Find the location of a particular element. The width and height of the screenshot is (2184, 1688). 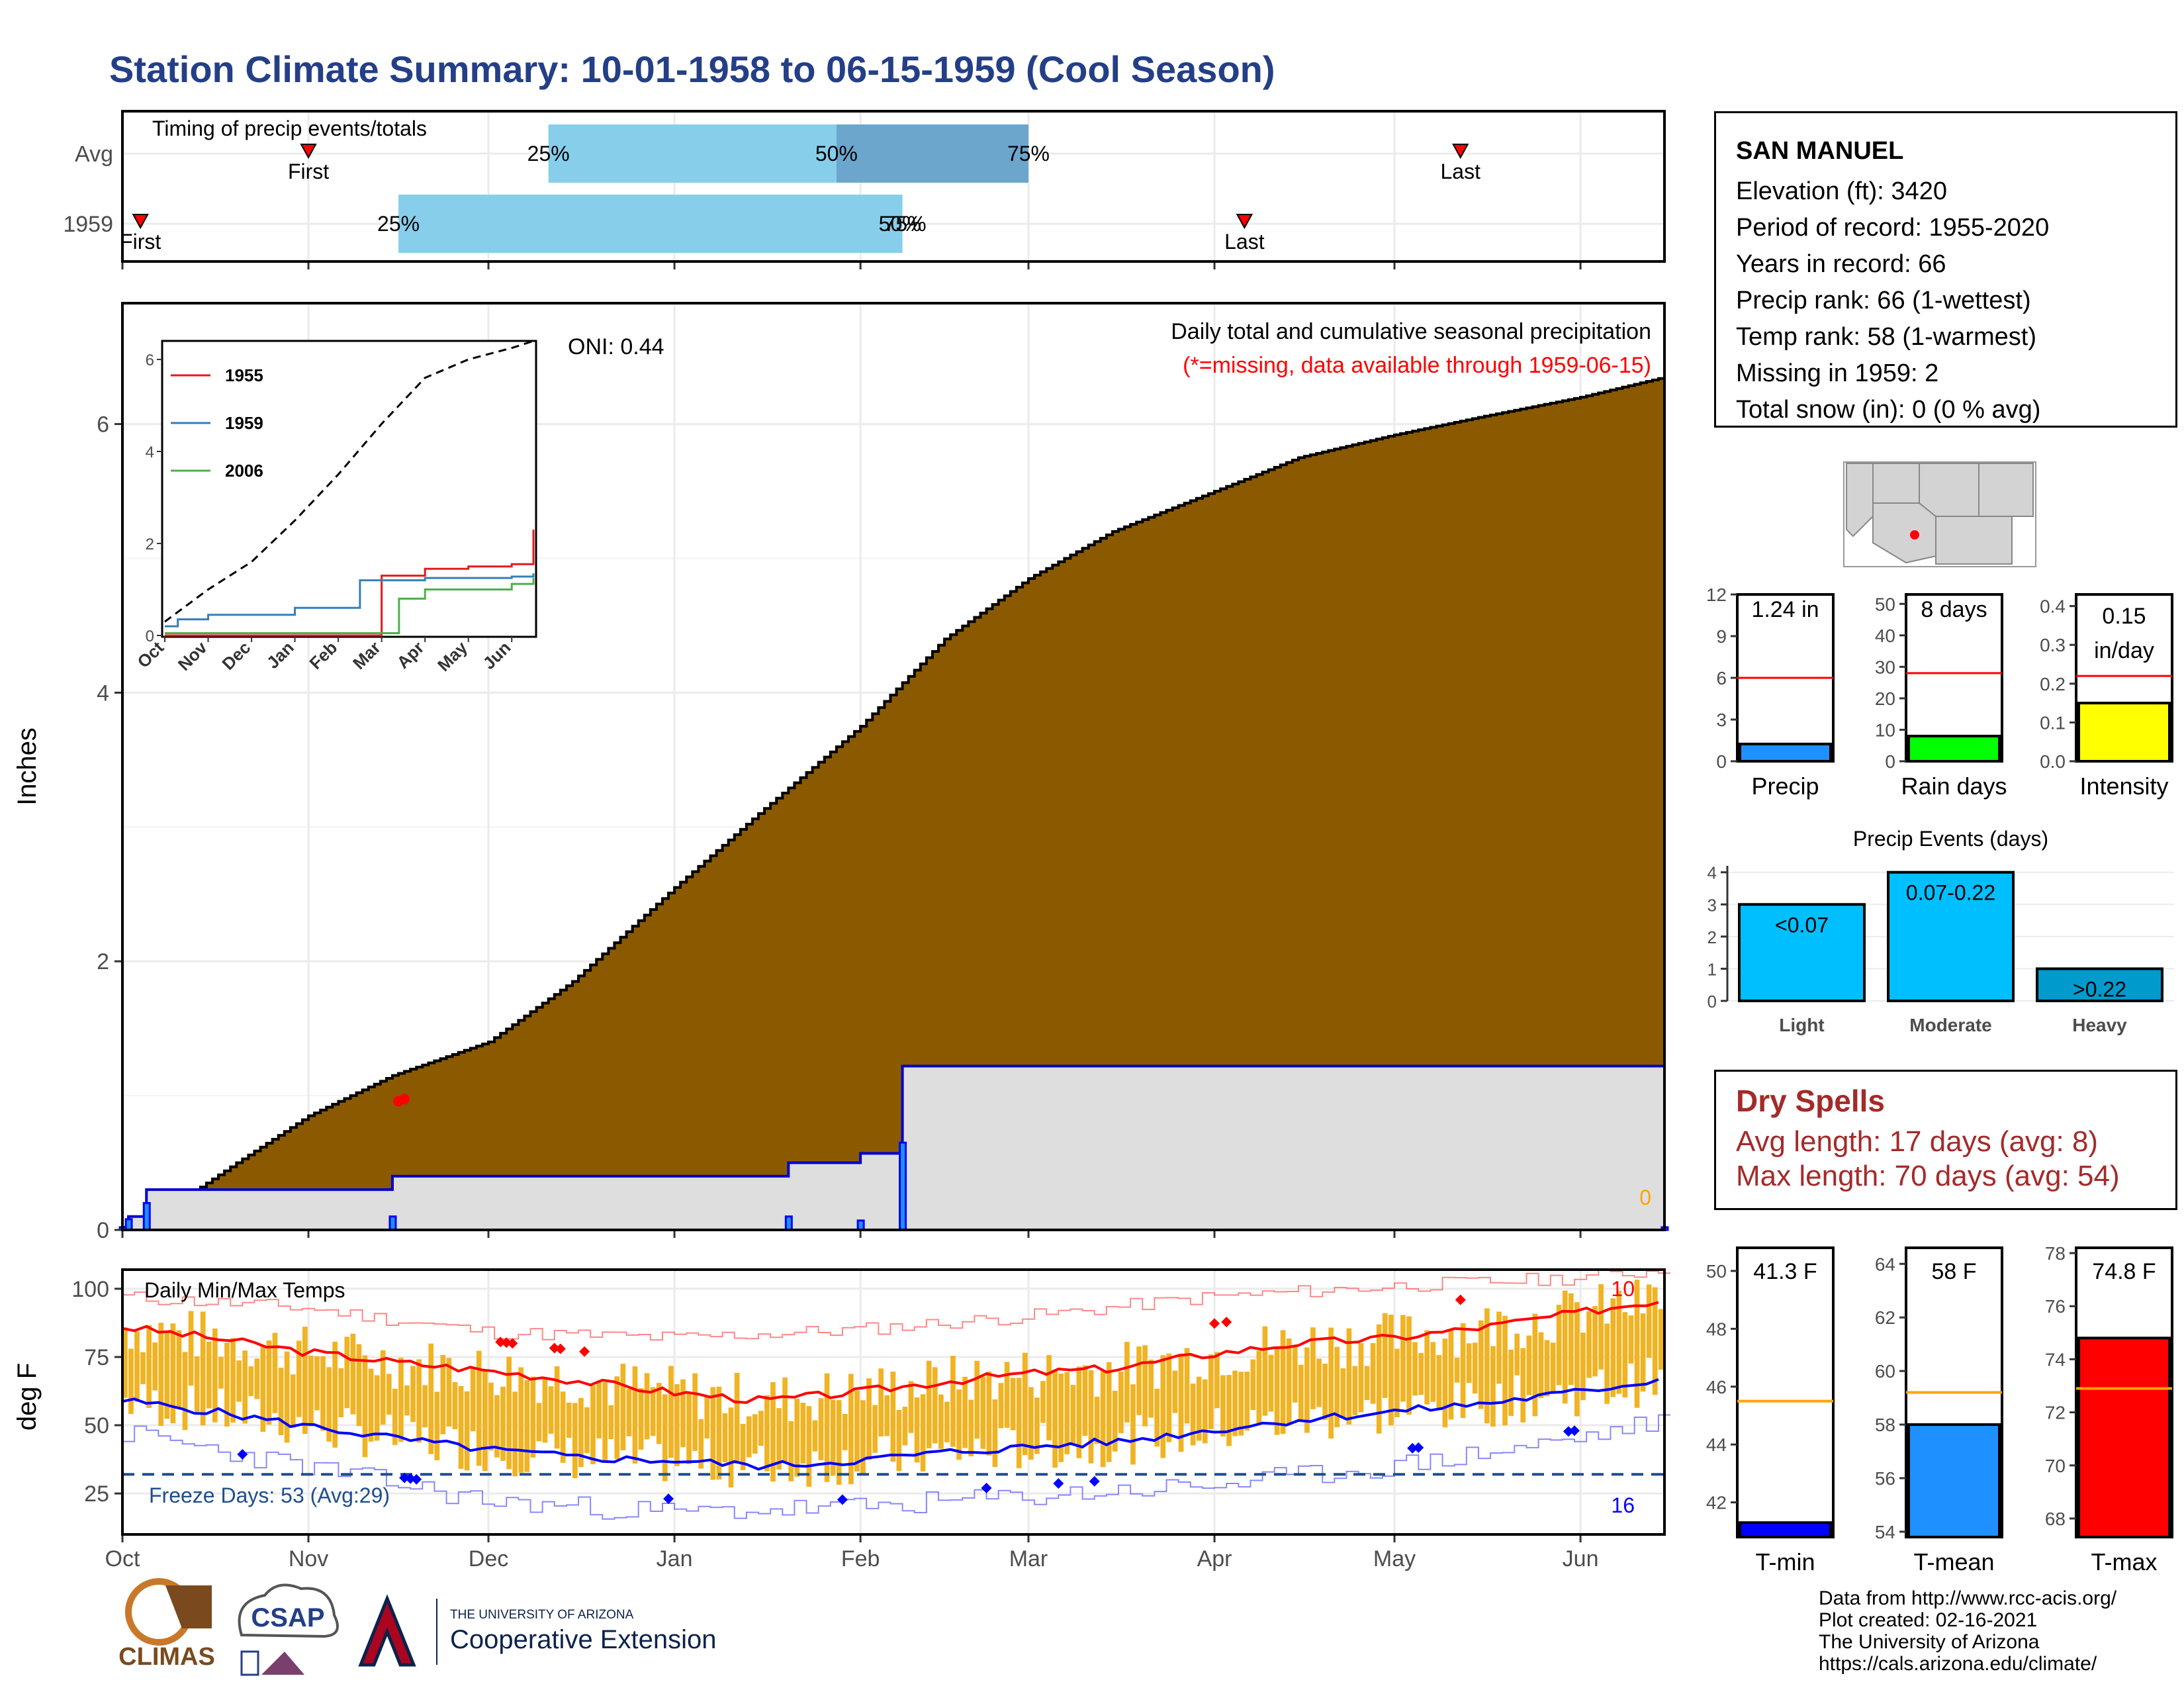

precip-ytick-label: 2 is located at coordinates (103, 961).